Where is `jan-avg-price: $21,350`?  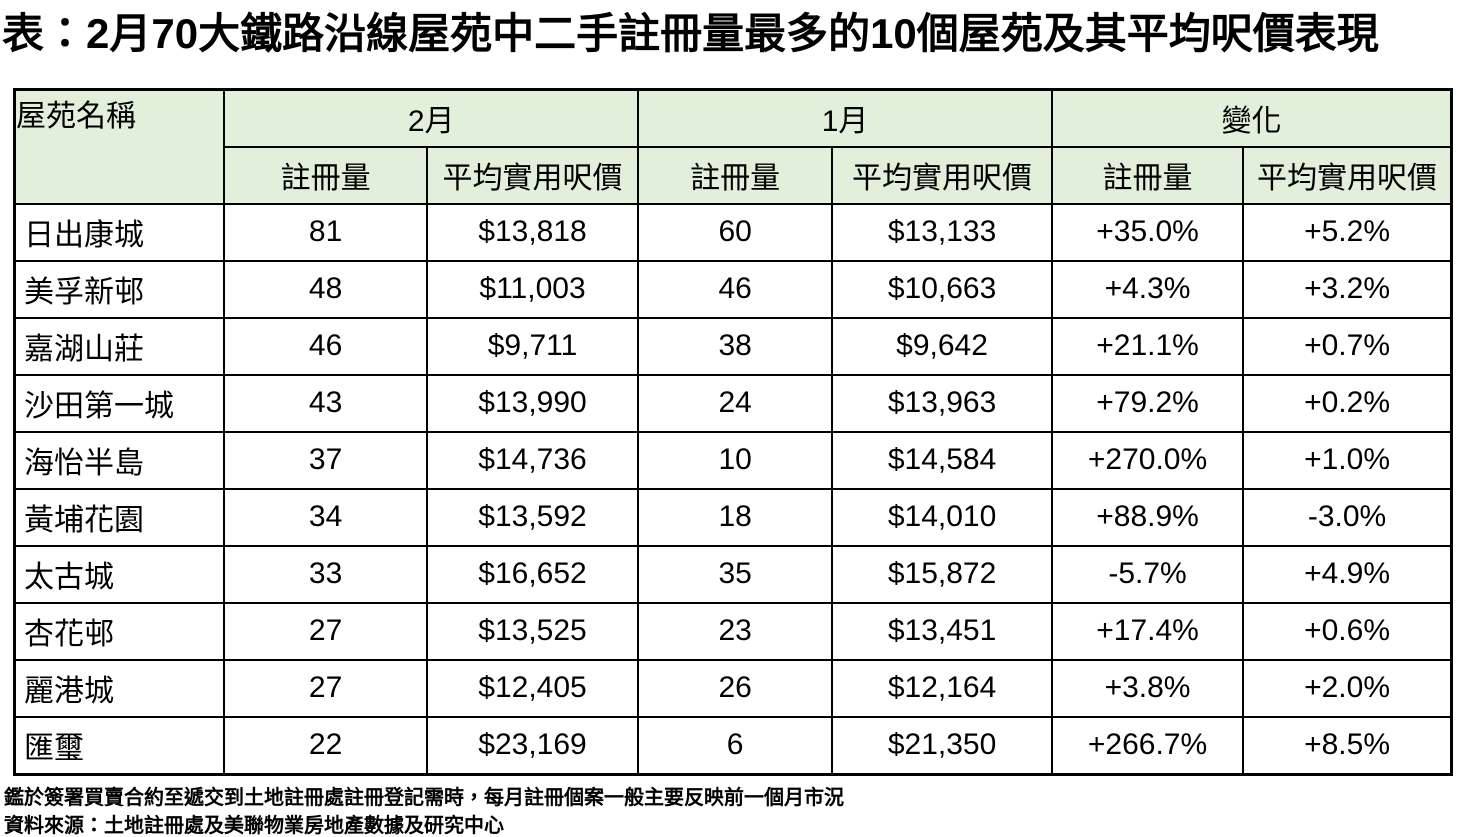 jan-avg-price: $21,350 is located at coordinates (942, 745).